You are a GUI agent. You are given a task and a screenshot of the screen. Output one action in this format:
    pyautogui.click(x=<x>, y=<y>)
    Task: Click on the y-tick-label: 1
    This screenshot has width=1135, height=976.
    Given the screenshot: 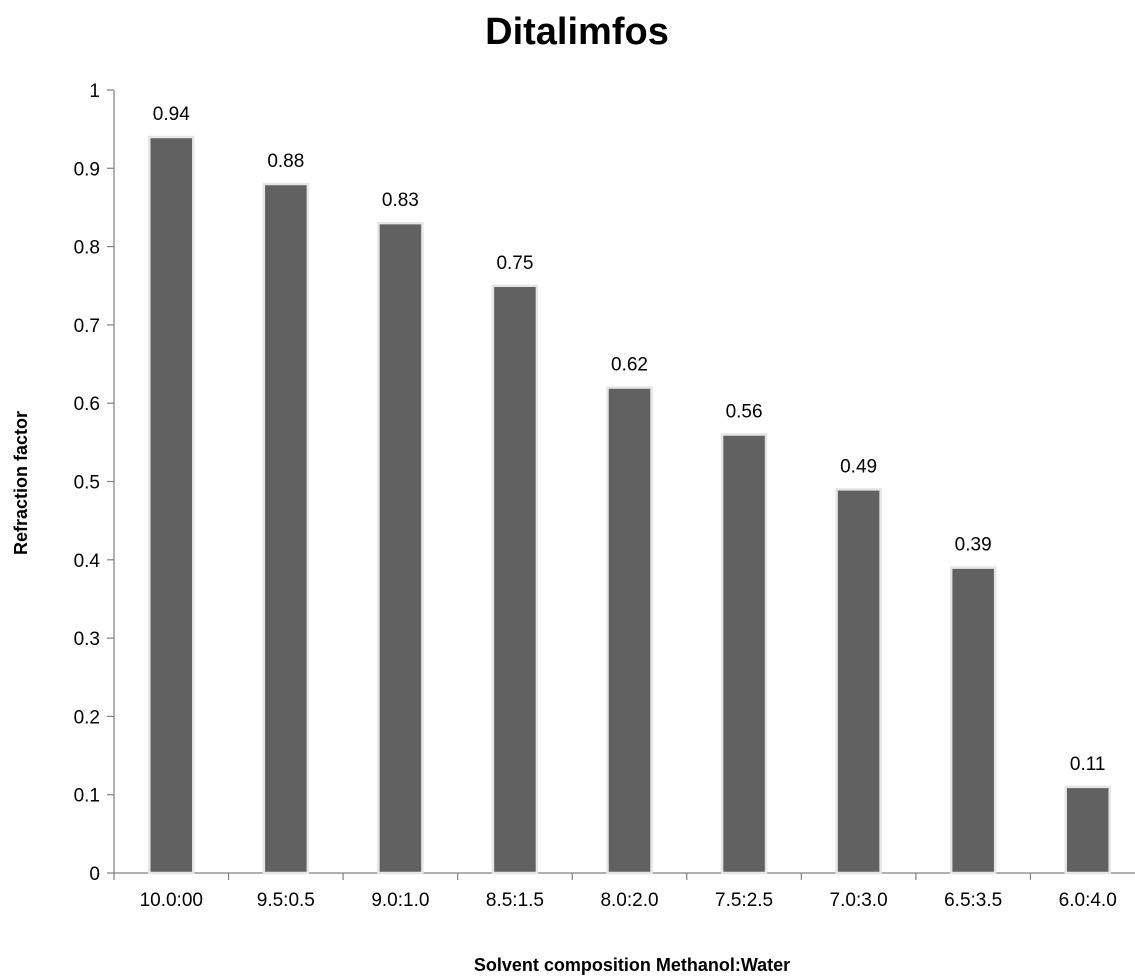 What is the action you would take?
    pyautogui.click(x=94, y=91)
    